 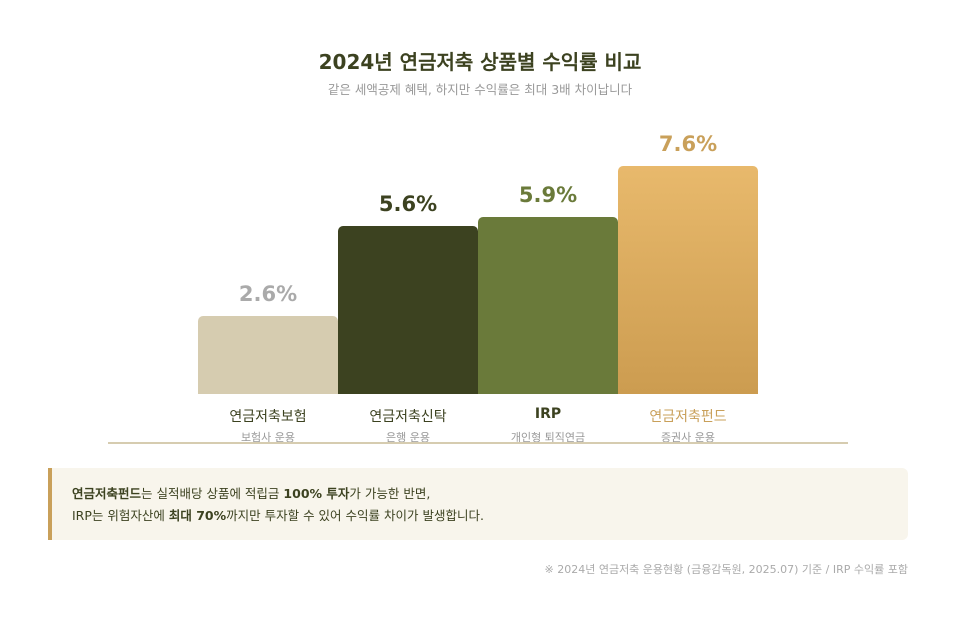 What do you see at coordinates (212, 493) in the screenshot?
I see `note-text: 는 실적배당 상품에 적립금` at bounding box center [212, 493].